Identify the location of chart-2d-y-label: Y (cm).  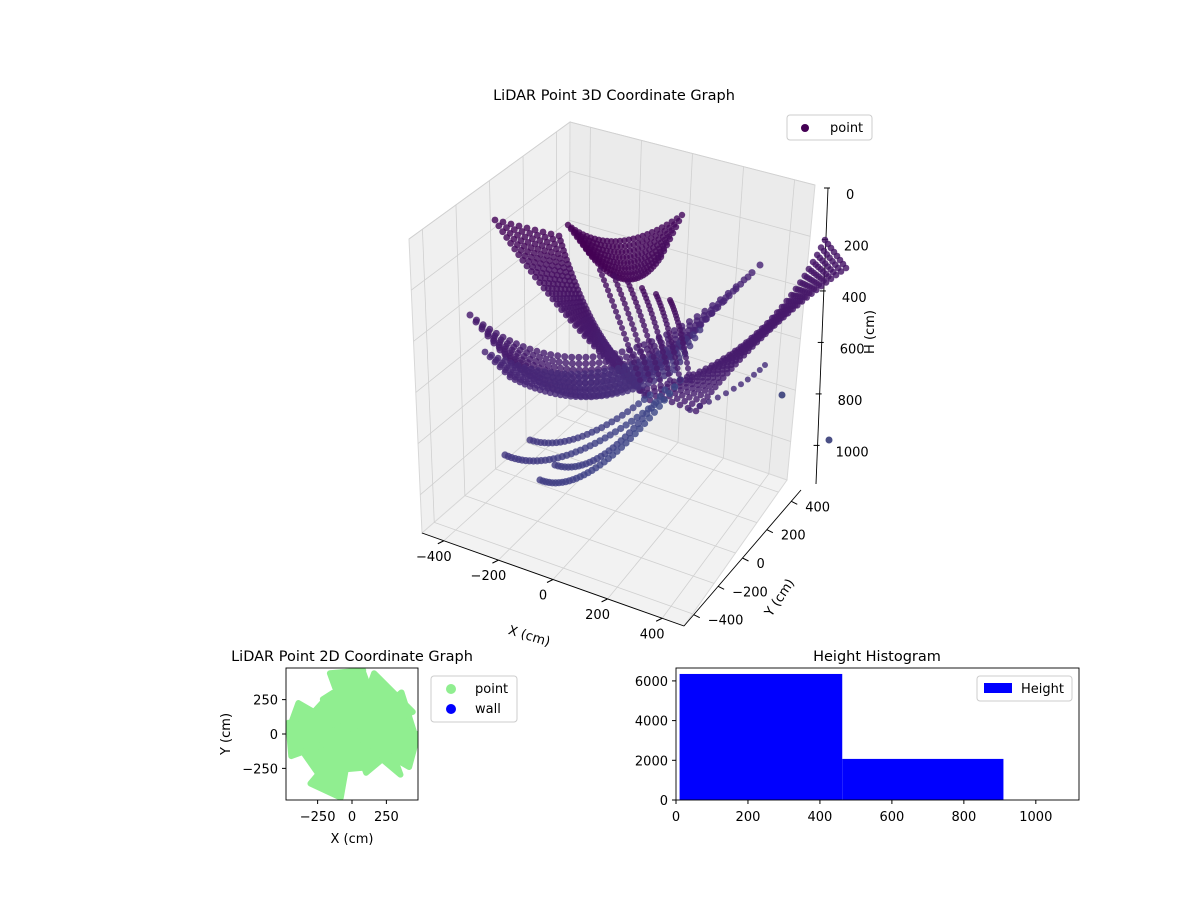
(226, 734).